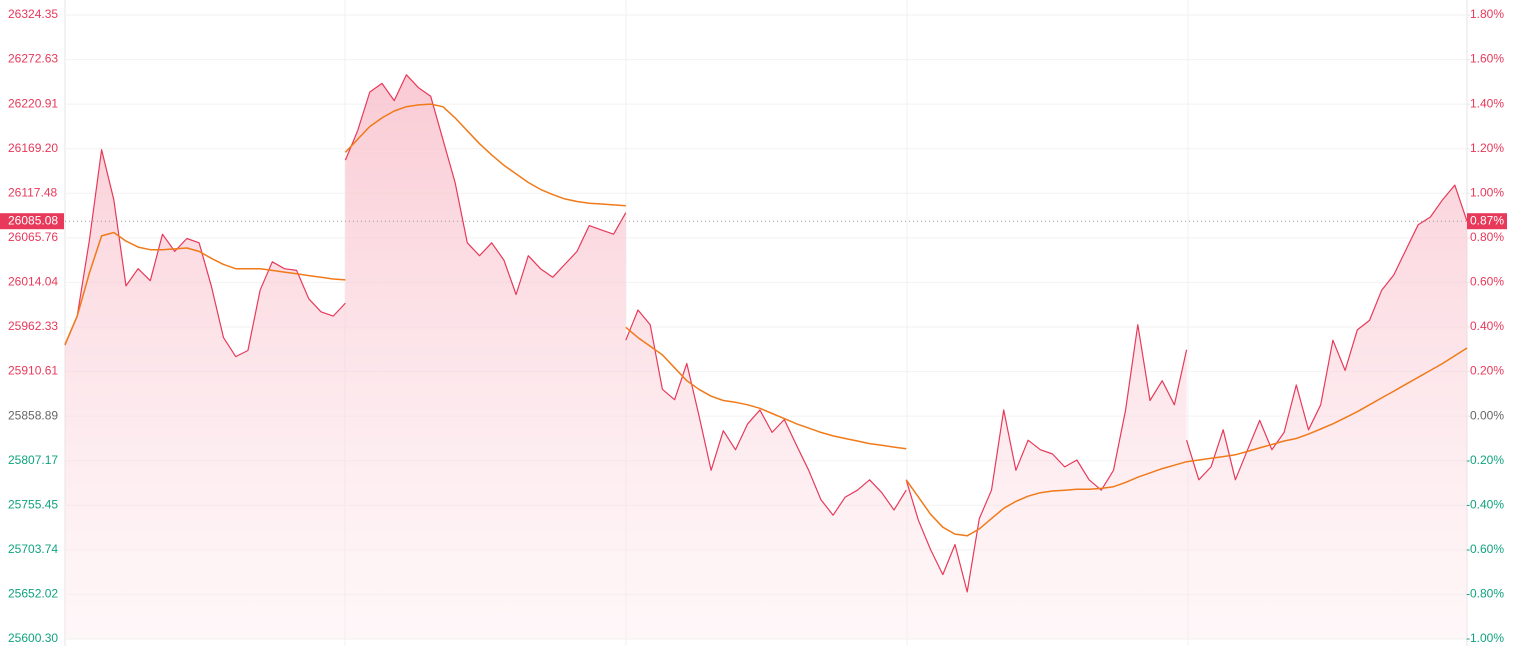 The width and height of the screenshot is (1520, 646). Describe the element at coordinates (33, 415) in the screenshot. I see `y-tick-label: 25858.89` at that location.